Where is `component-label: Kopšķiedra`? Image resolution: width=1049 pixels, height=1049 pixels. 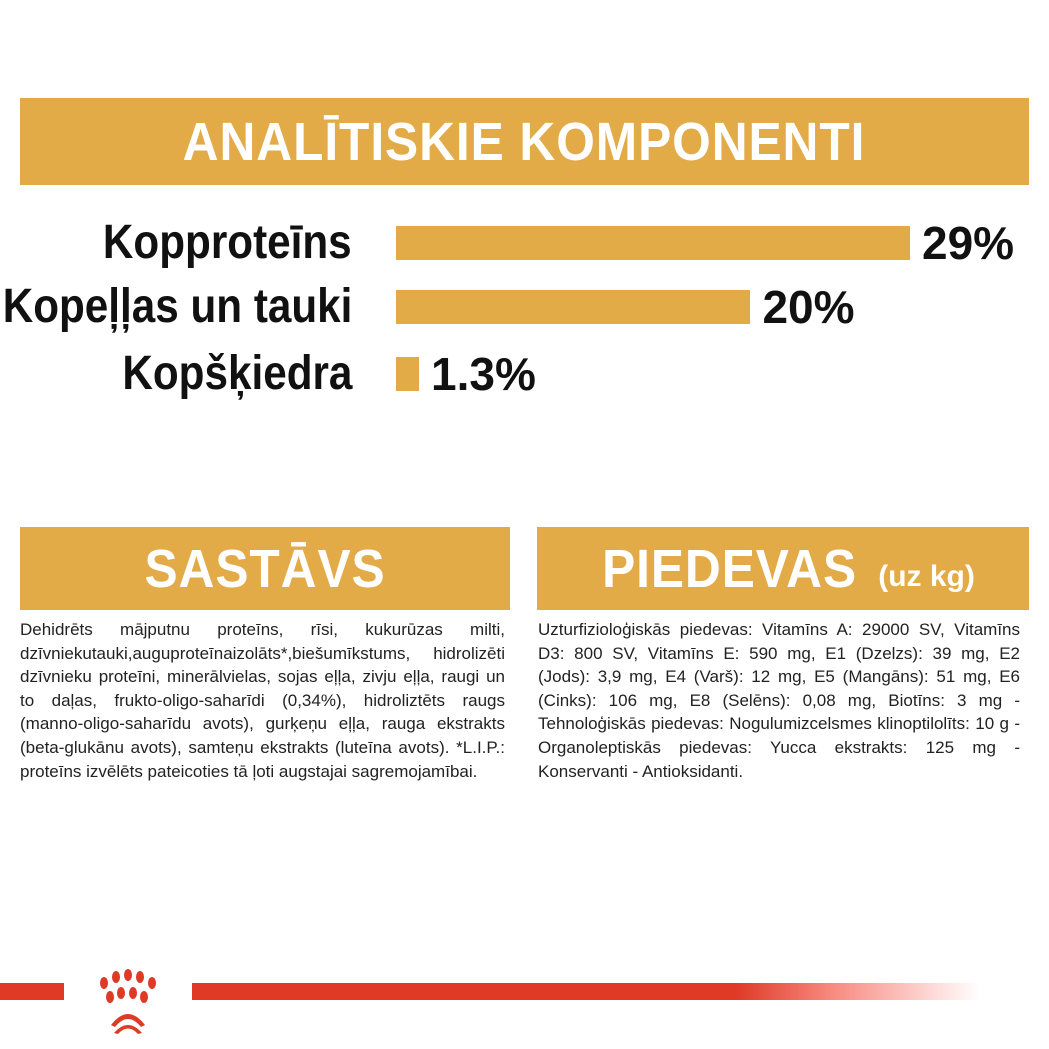
component-label: Kopšķiedra is located at coordinates (236, 373).